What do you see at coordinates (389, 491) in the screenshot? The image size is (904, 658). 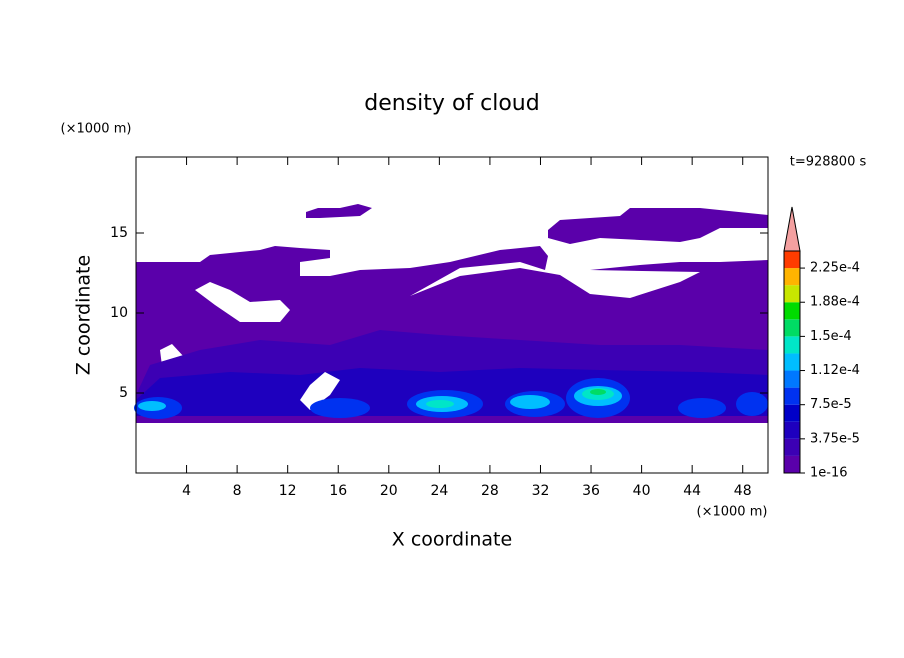 I see `x-tick-label: 20` at bounding box center [389, 491].